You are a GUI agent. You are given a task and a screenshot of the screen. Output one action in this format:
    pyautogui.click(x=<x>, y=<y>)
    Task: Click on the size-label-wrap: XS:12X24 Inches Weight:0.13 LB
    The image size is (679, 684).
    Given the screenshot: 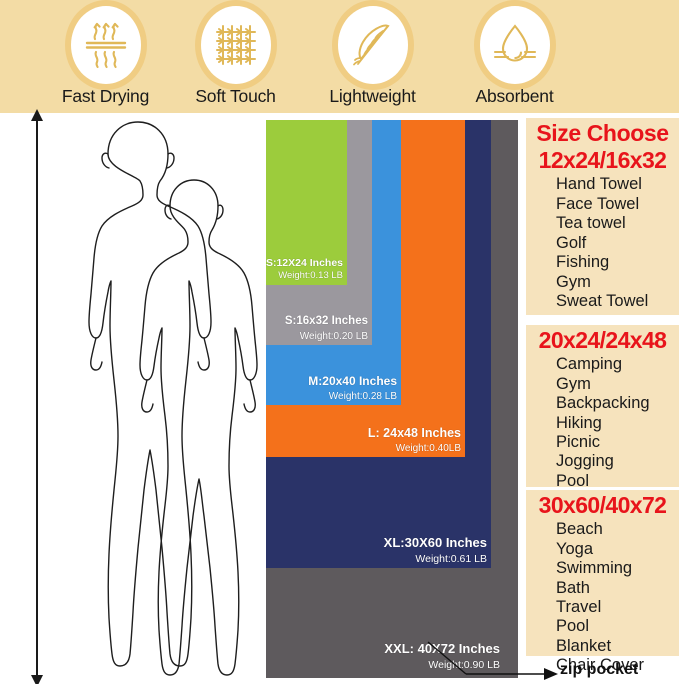 What is the action you would take?
    pyautogui.click(x=304, y=269)
    